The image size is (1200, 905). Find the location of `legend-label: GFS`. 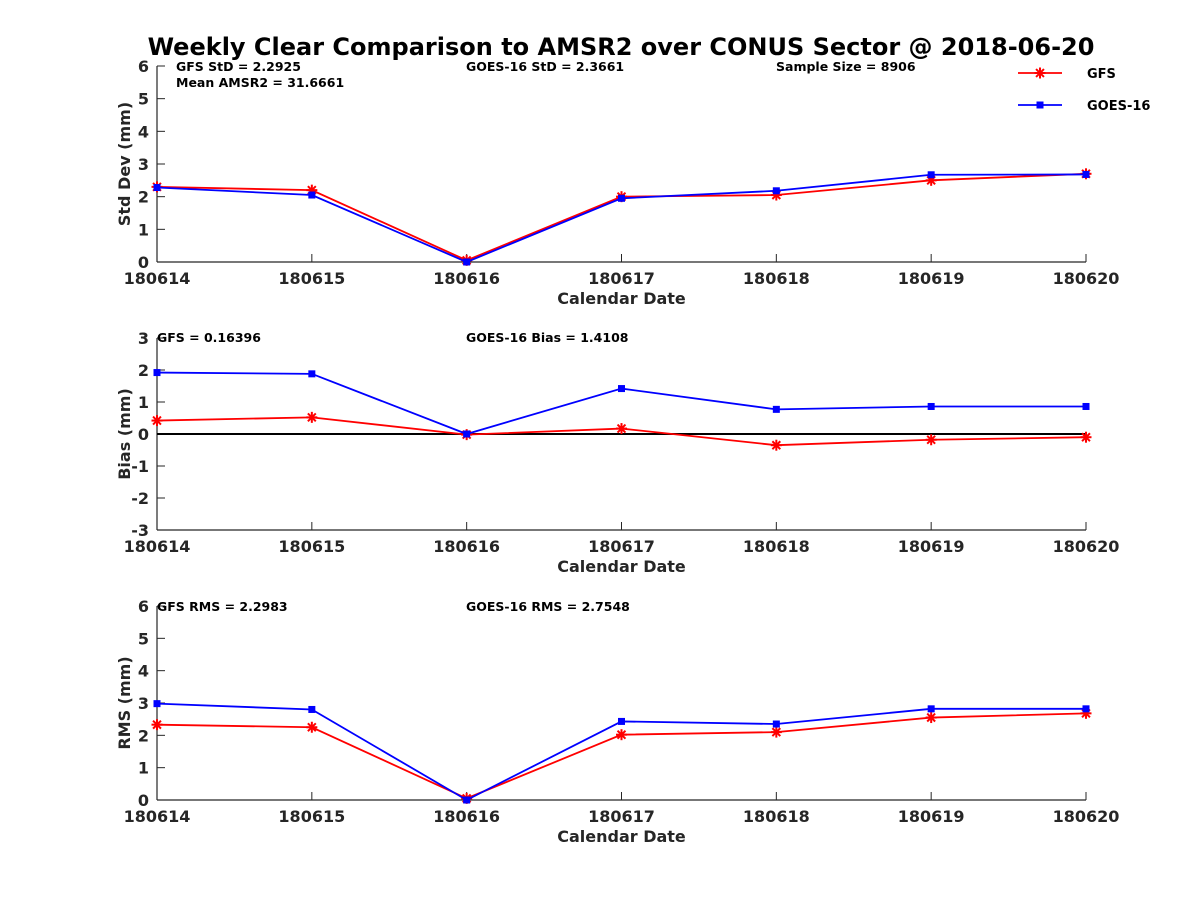

legend-label: GFS is located at coordinates (1101, 74).